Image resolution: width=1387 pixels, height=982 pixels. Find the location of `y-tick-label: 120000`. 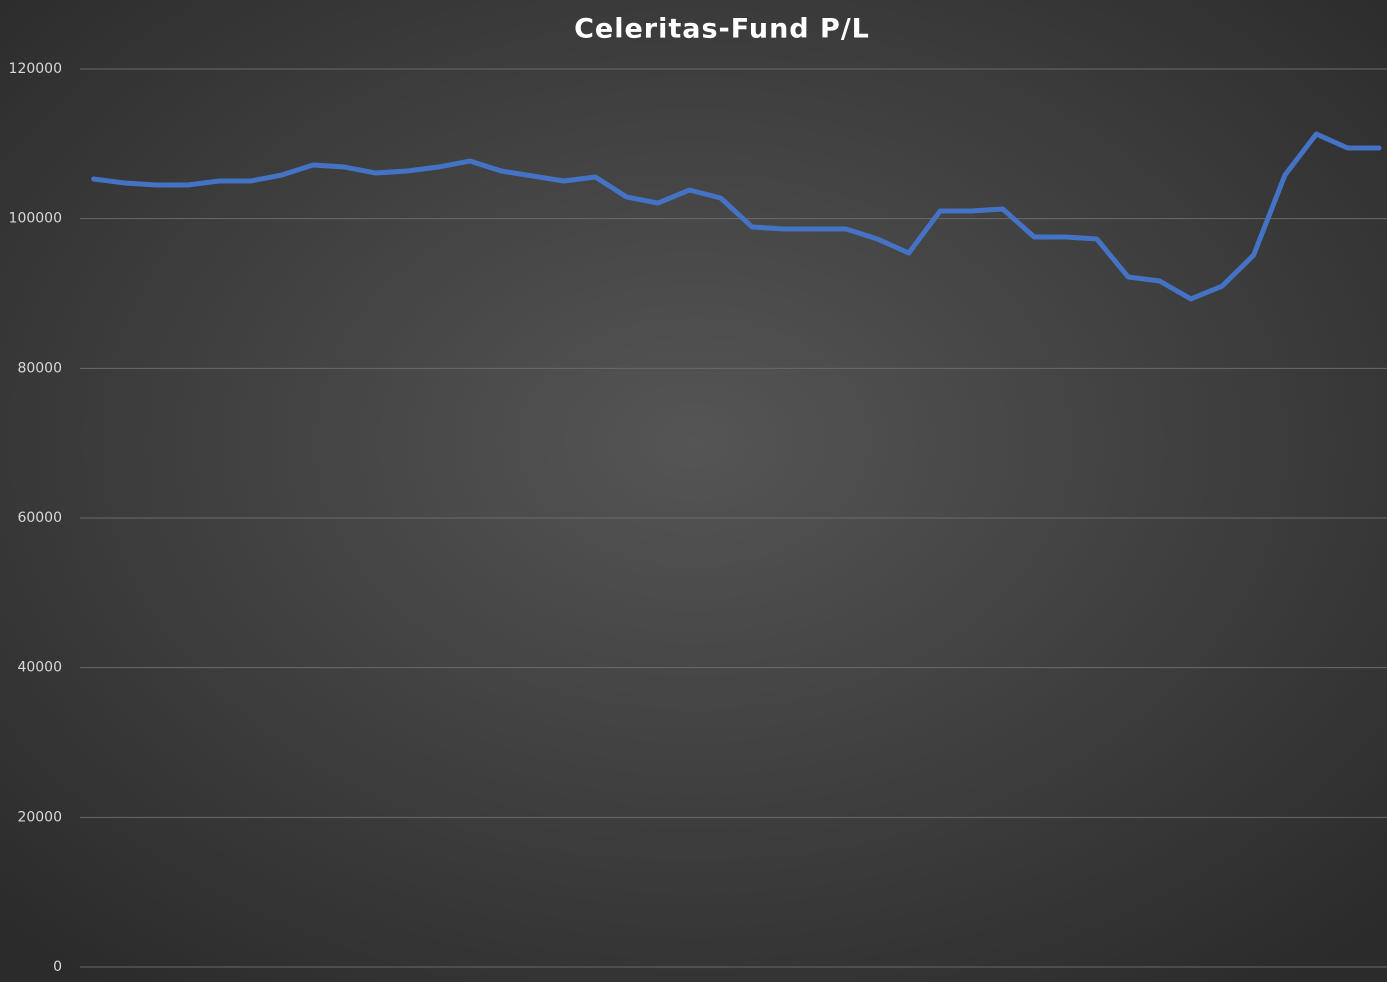

y-tick-label: 120000 is located at coordinates (35, 69).